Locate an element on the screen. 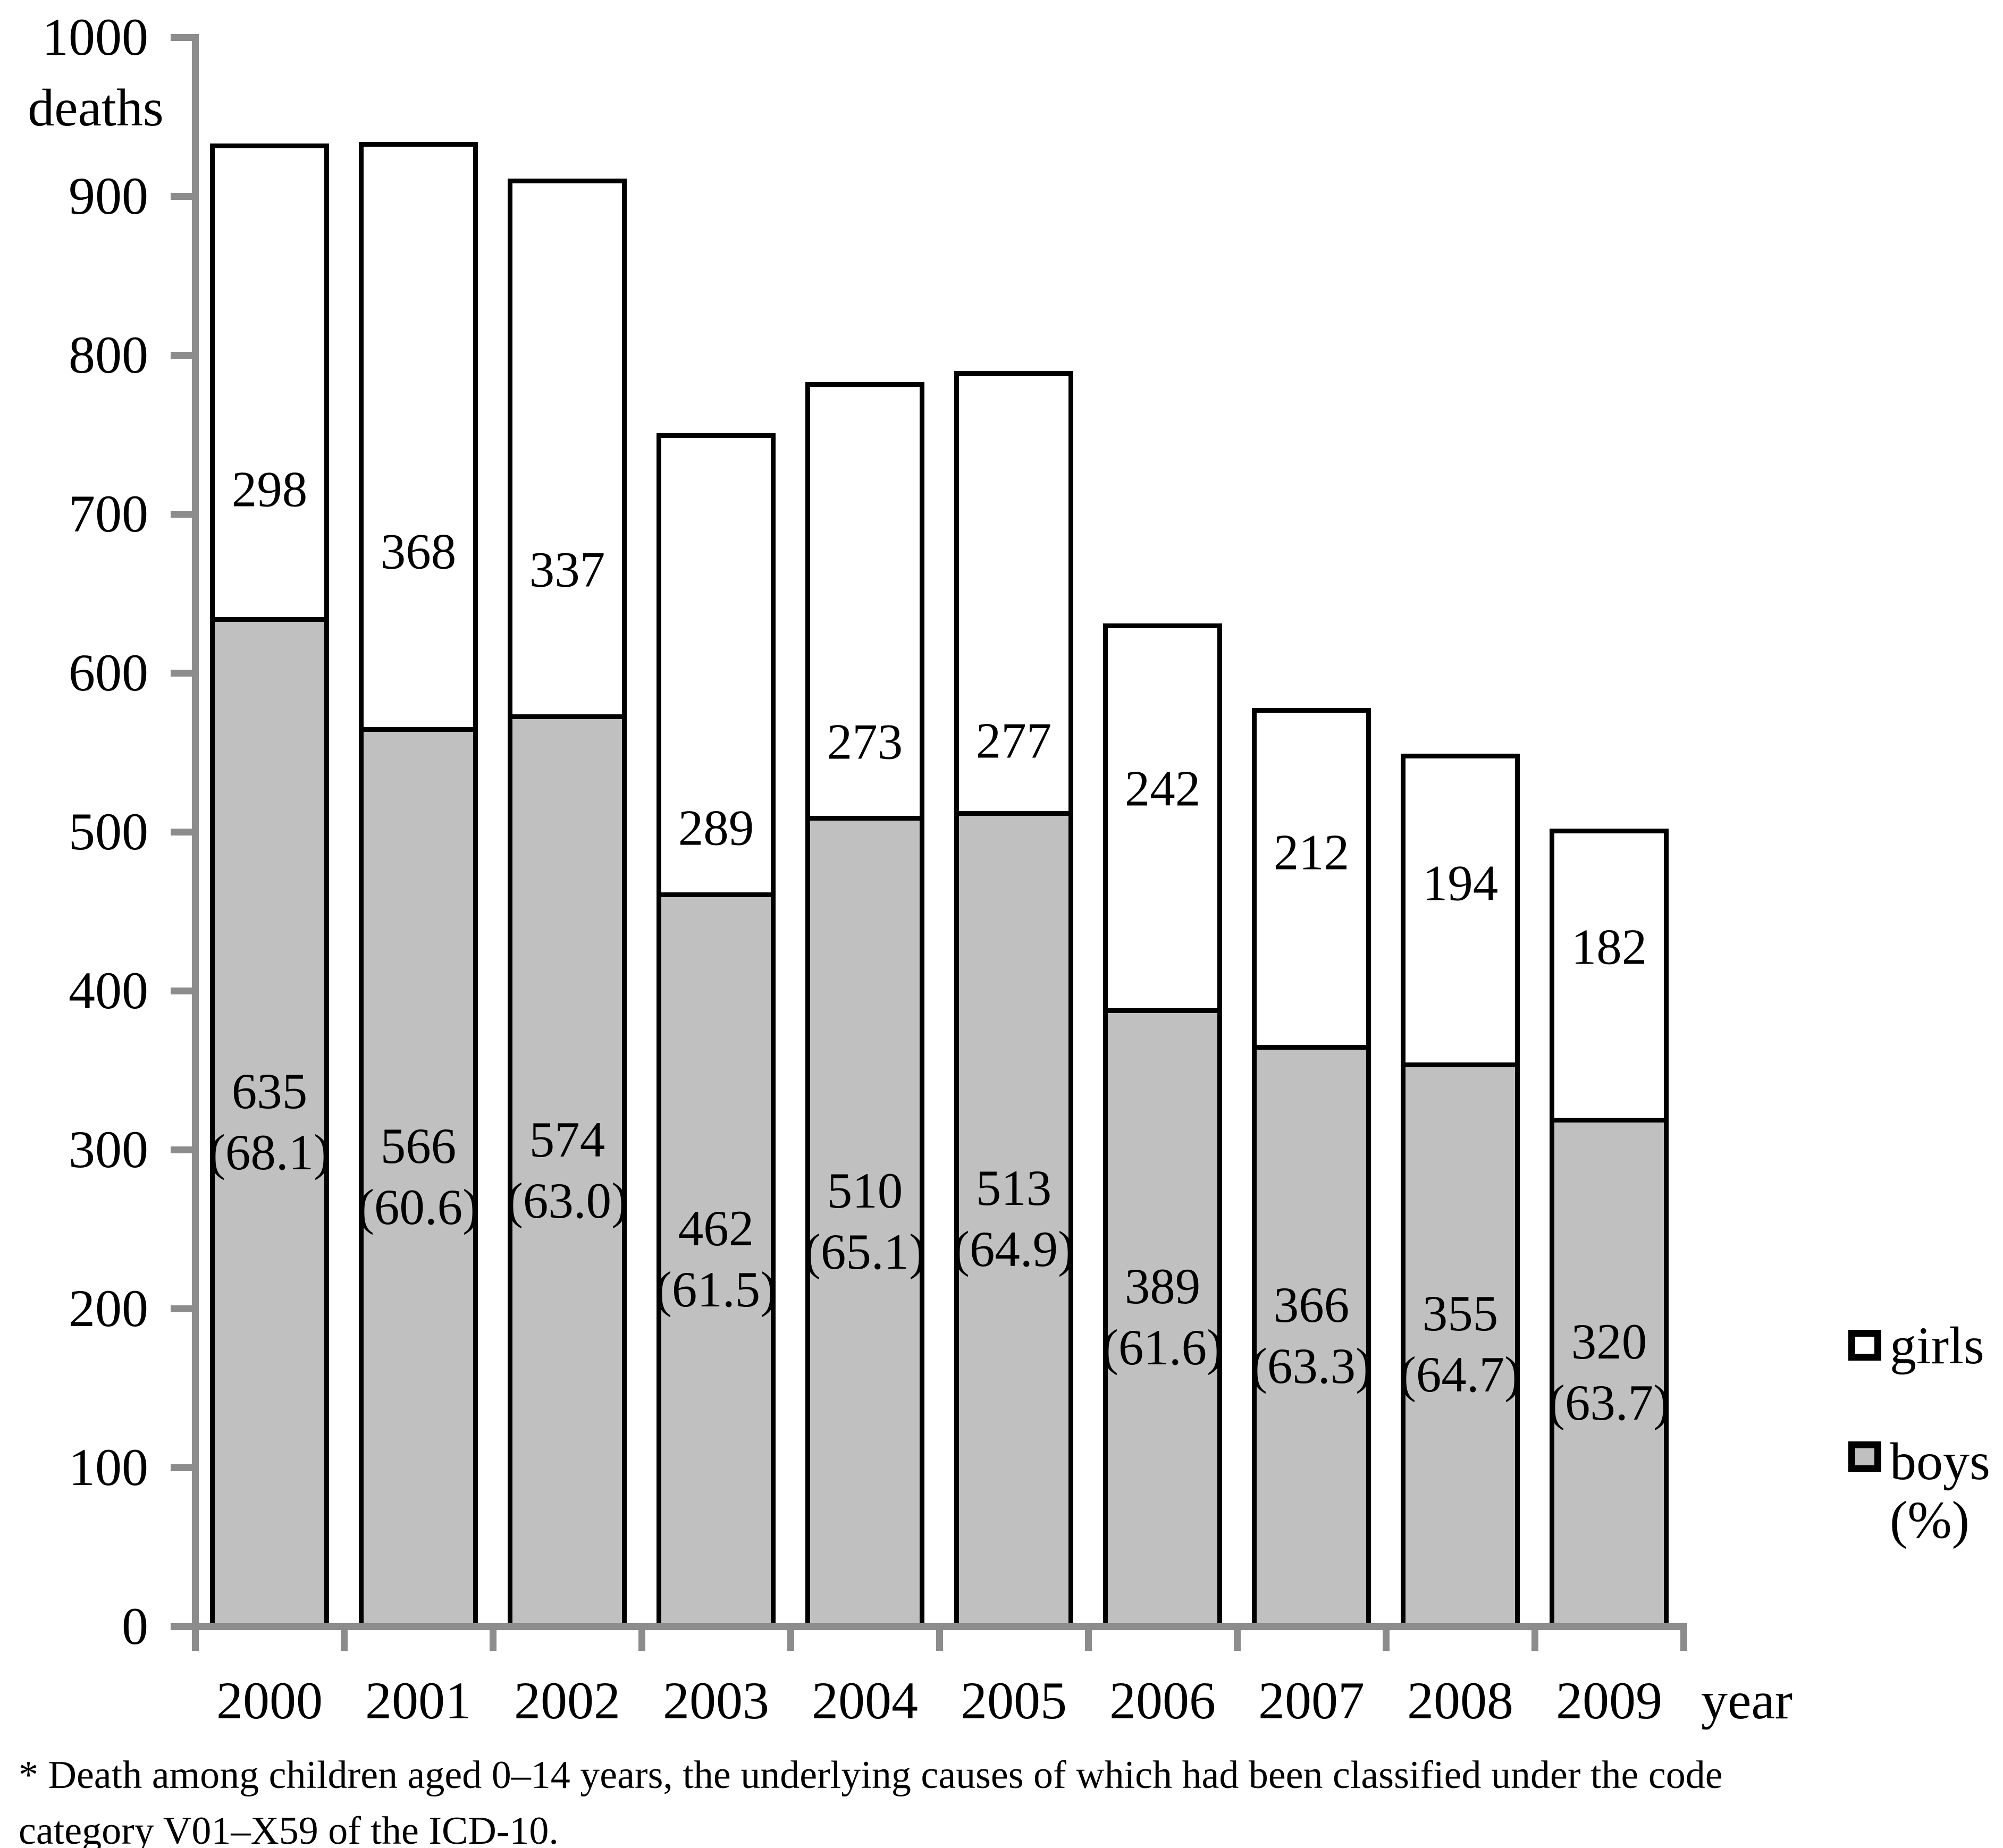 The height and width of the screenshot is (1848, 2003). bar-segment-boys-2003 is located at coordinates (717, 1261).